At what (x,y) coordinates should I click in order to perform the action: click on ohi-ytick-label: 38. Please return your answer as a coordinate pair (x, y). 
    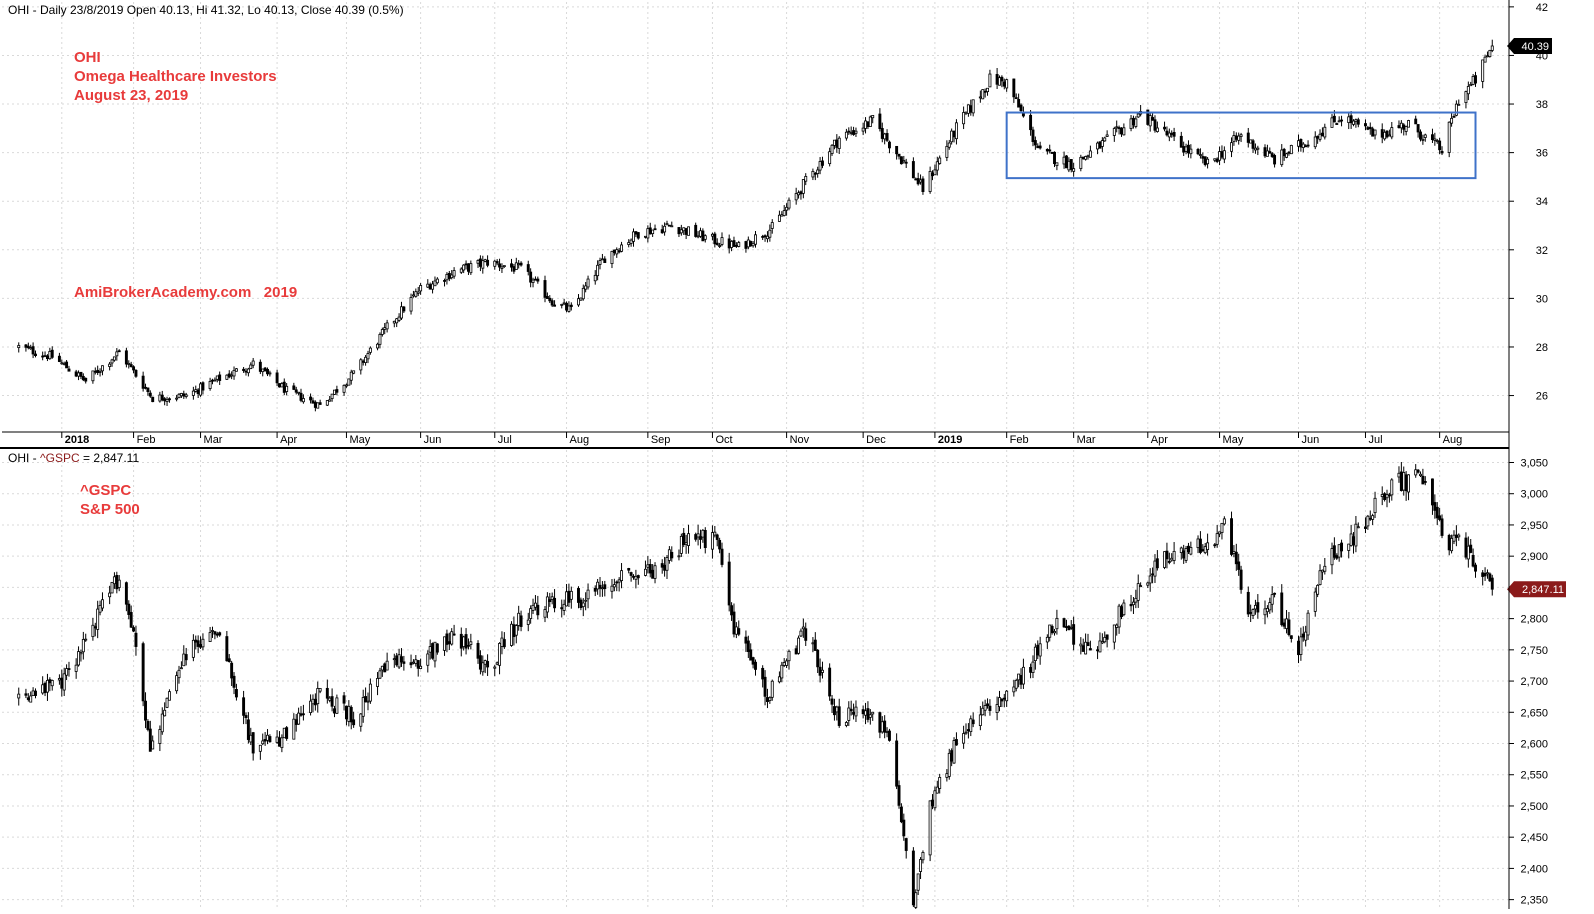
    Looking at the image, I should click on (1542, 105).